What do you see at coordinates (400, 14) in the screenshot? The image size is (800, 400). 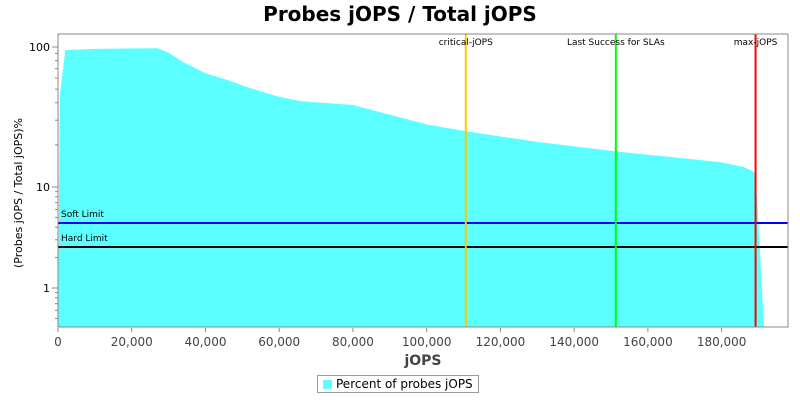 I see `chart-title: Probes jOPS / Total jOPS` at bounding box center [400, 14].